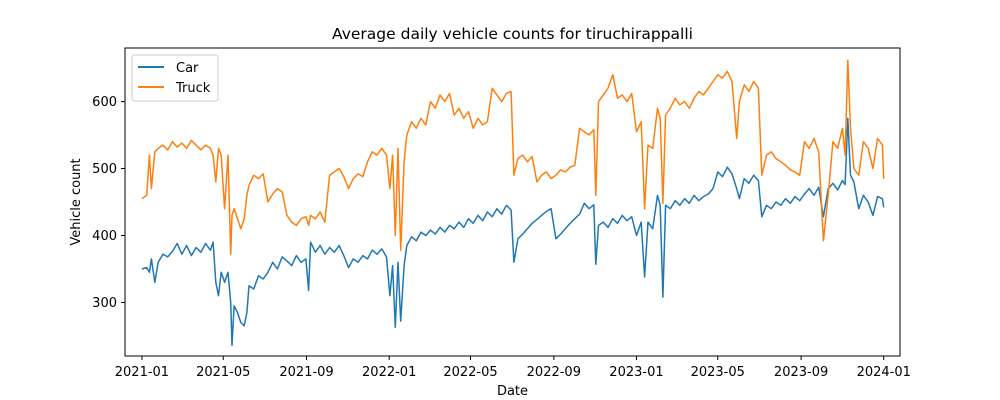 This screenshot has width=1000, height=400. Describe the element at coordinates (470, 372) in the screenshot. I see `x-tick-label: 2022-05` at that location.